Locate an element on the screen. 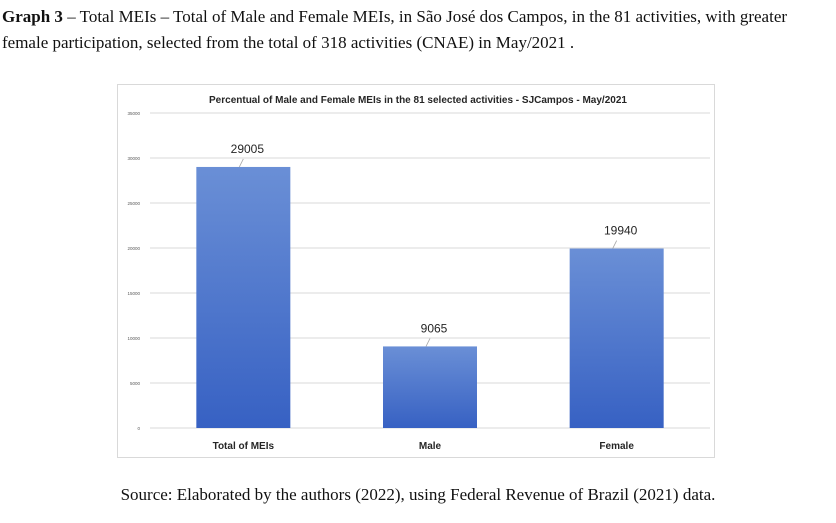 The width and height of the screenshot is (836, 523). bar-female is located at coordinates (616, 338).